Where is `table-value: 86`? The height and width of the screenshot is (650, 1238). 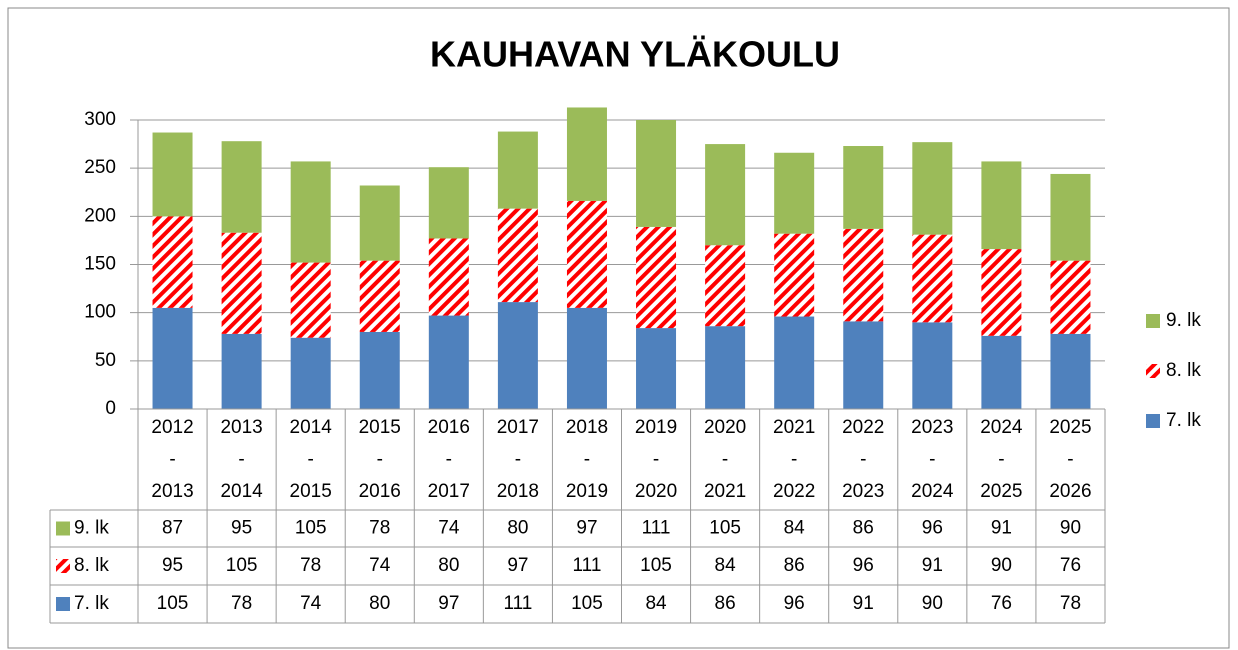
table-value: 86 is located at coordinates (725, 603).